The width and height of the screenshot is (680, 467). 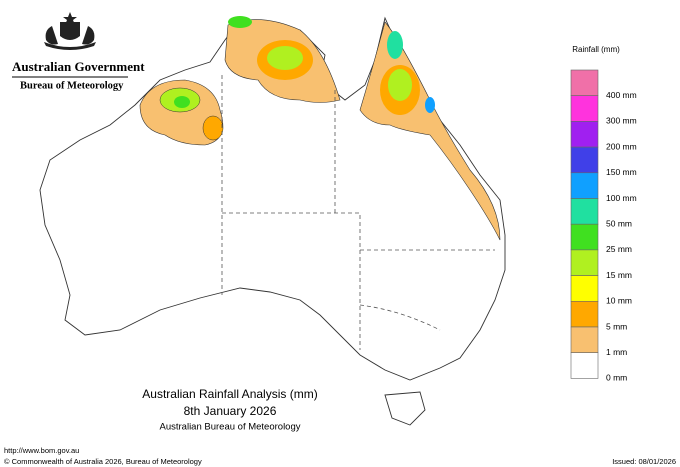 What do you see at coordinates (41, 450) in the screenshot?
I see `url: http://www.bom.gov.au` at bounding box center [41, 450].